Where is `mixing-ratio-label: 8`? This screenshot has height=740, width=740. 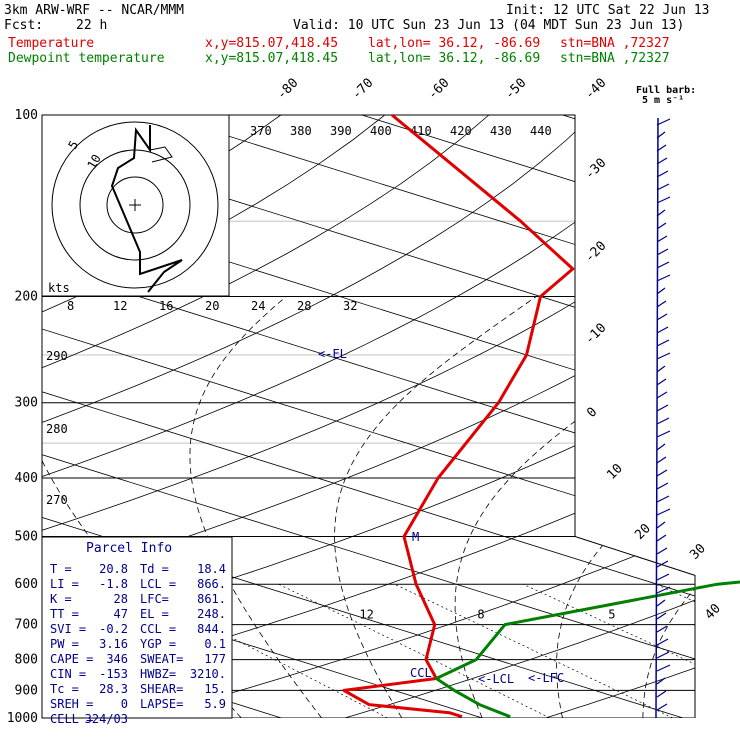
mixing-ratio-label: 8 is located at coordinates (480, 615).